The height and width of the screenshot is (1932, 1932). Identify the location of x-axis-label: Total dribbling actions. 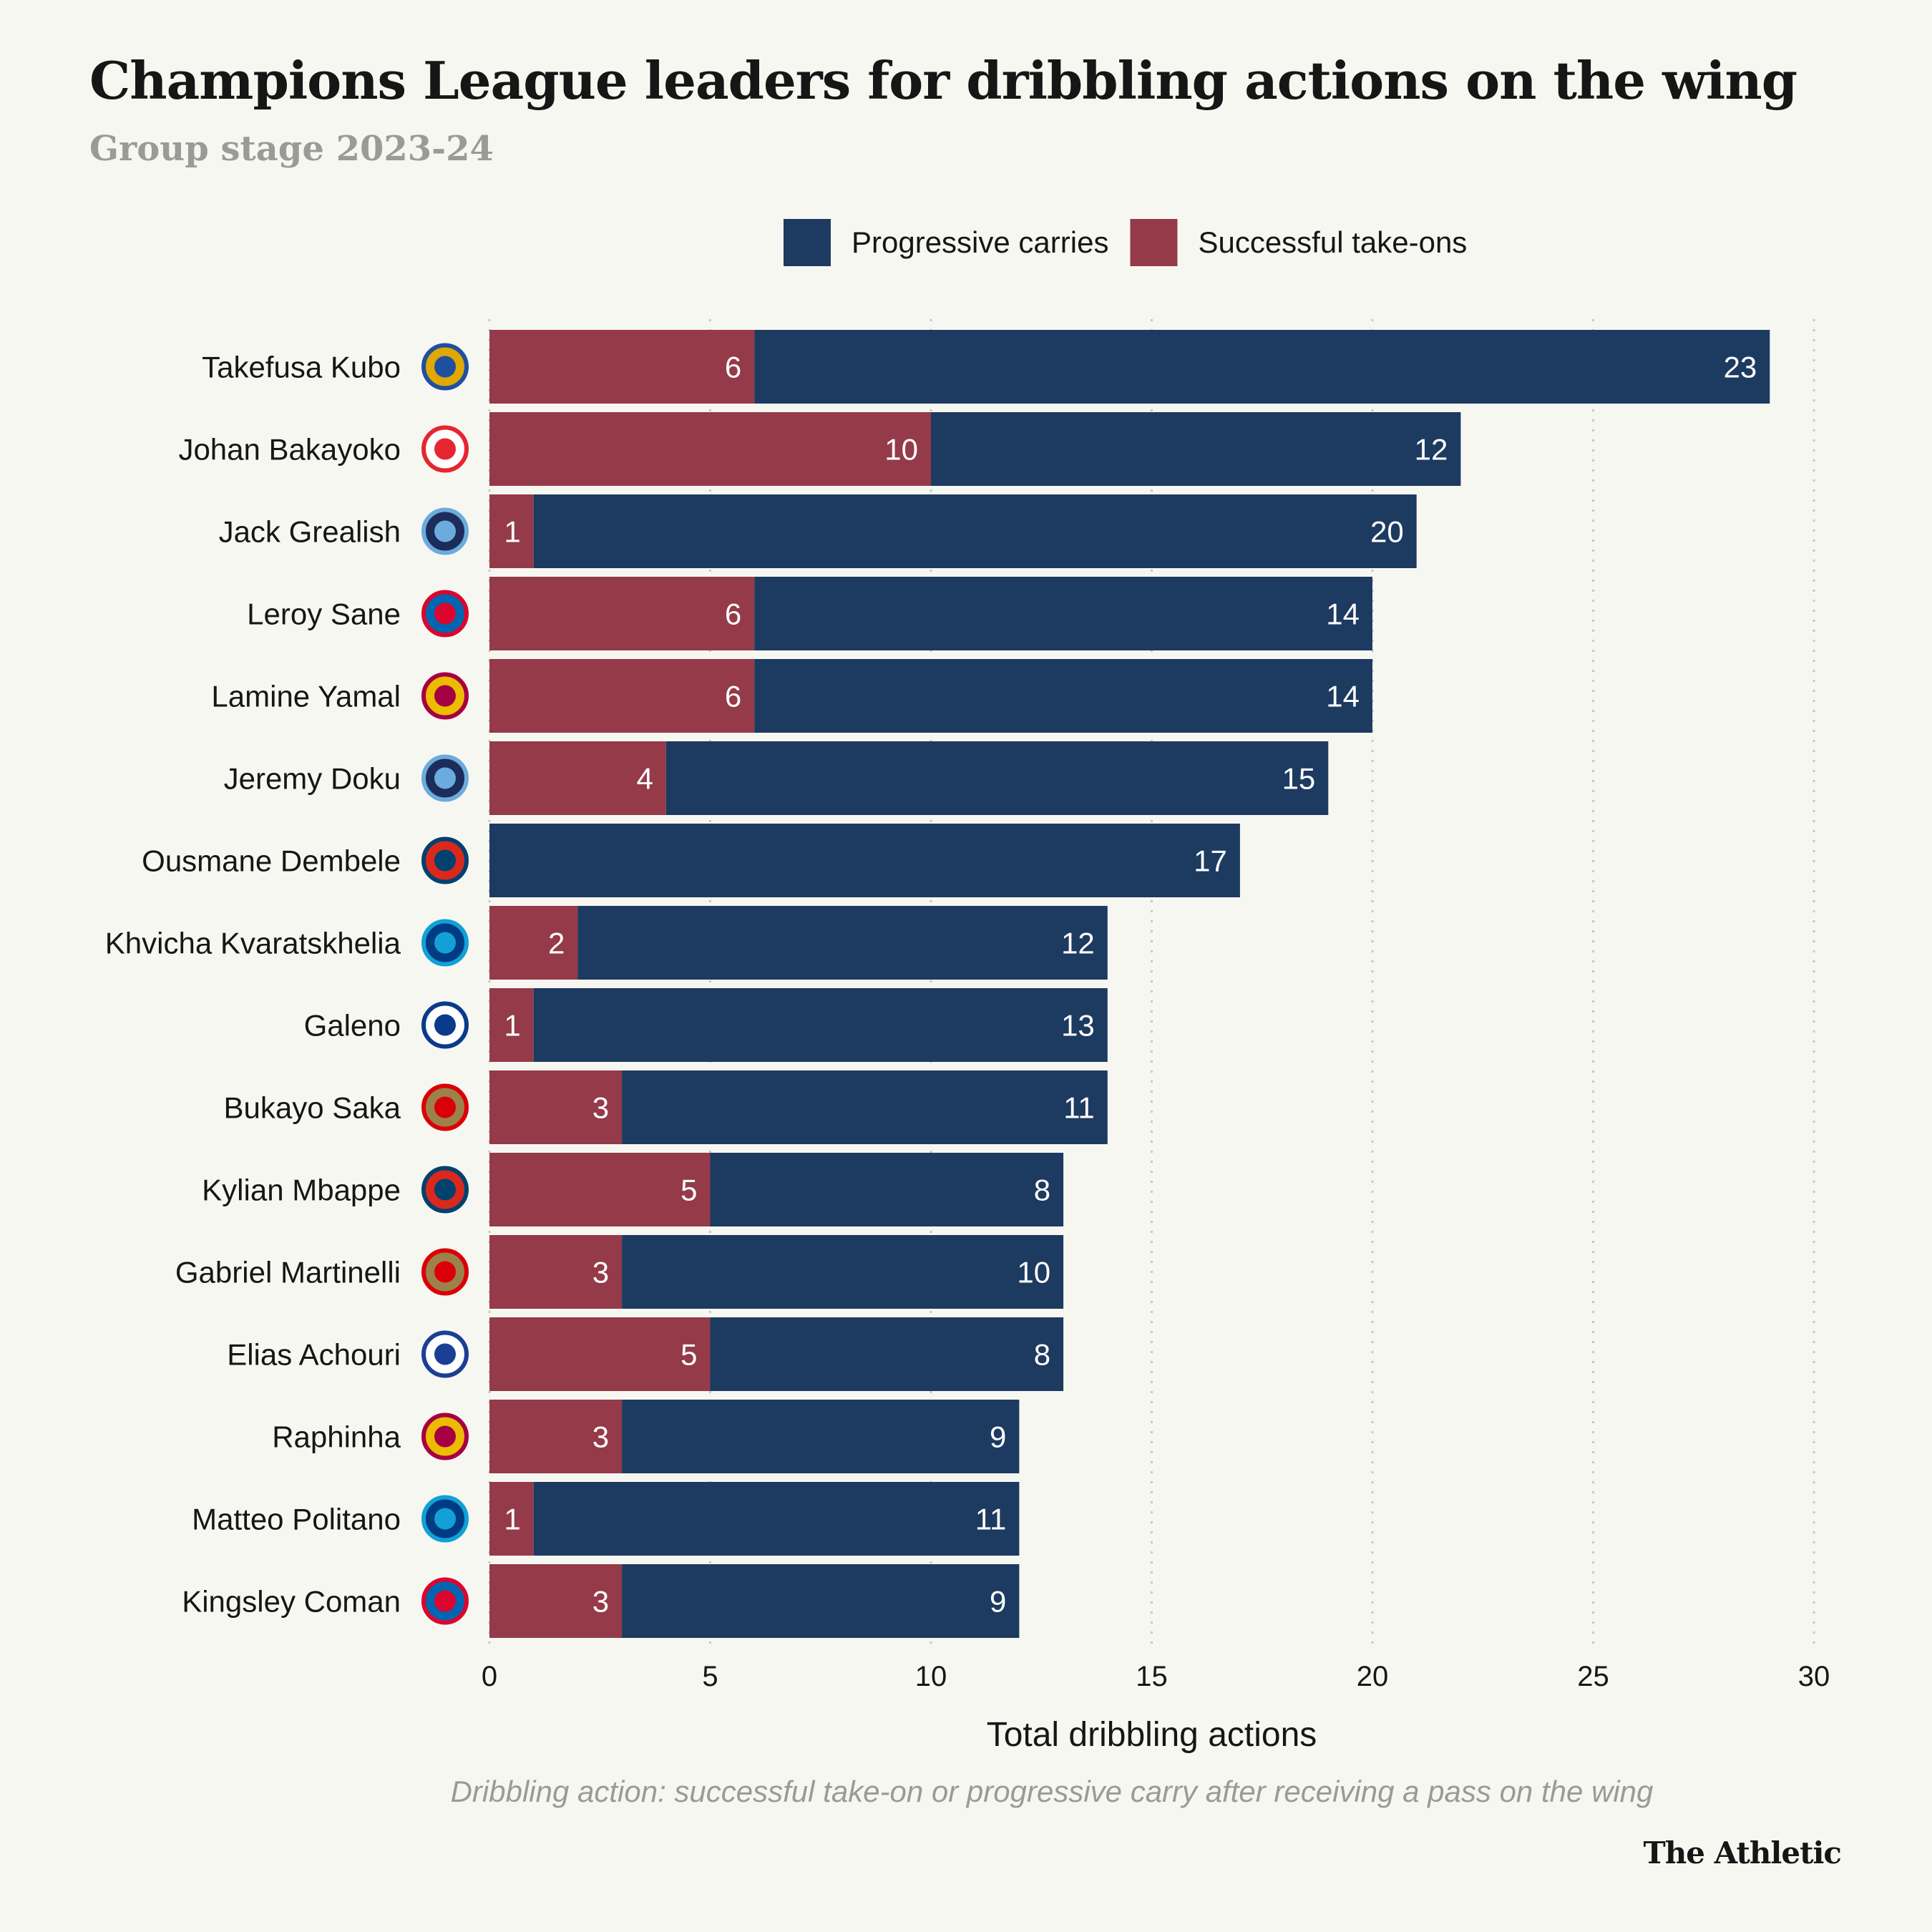
(1152, 1735).